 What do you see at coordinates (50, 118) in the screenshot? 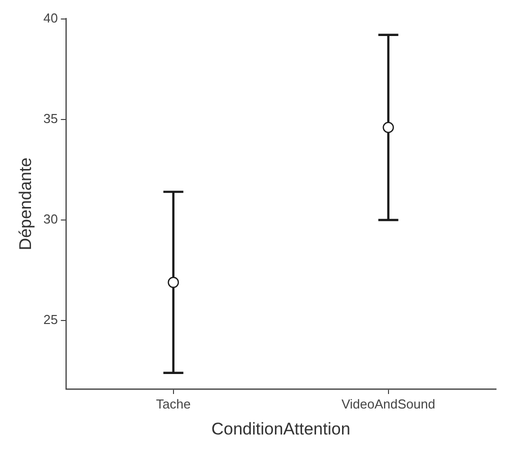
I see `y-tick-label: 35` at bounding box center [50, 118].